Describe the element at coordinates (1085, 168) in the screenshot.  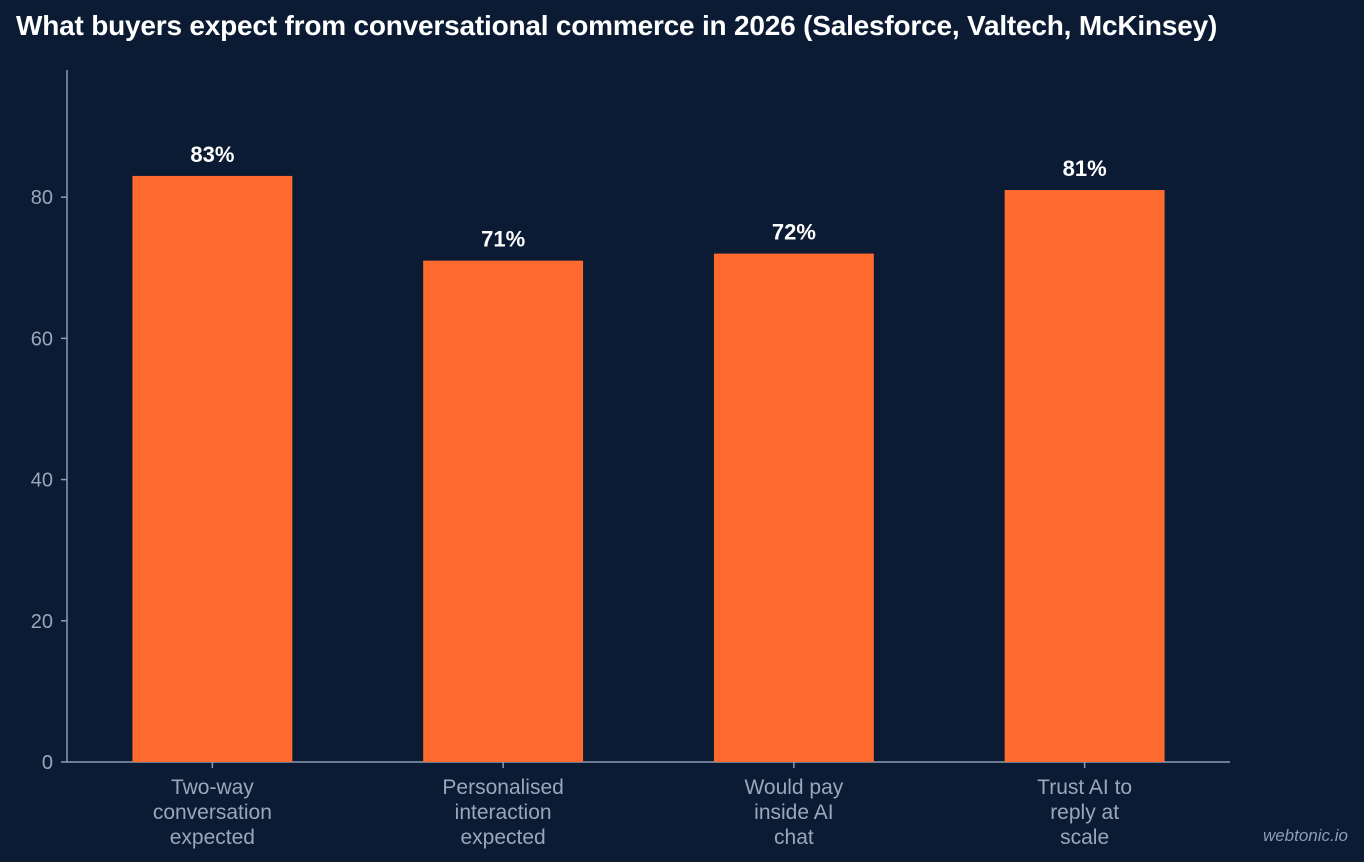
I see `bar-value-label: 81%` at that location.